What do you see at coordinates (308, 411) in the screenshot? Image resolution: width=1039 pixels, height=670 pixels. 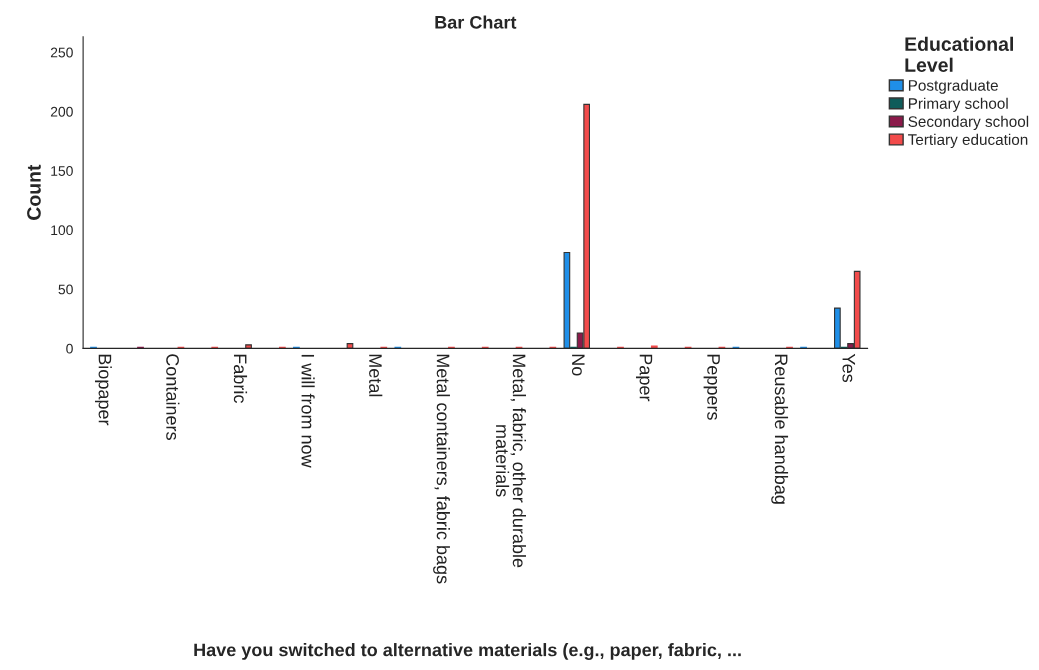 I see `x-tick-label: I will from now` at bounding box center [308, 411].